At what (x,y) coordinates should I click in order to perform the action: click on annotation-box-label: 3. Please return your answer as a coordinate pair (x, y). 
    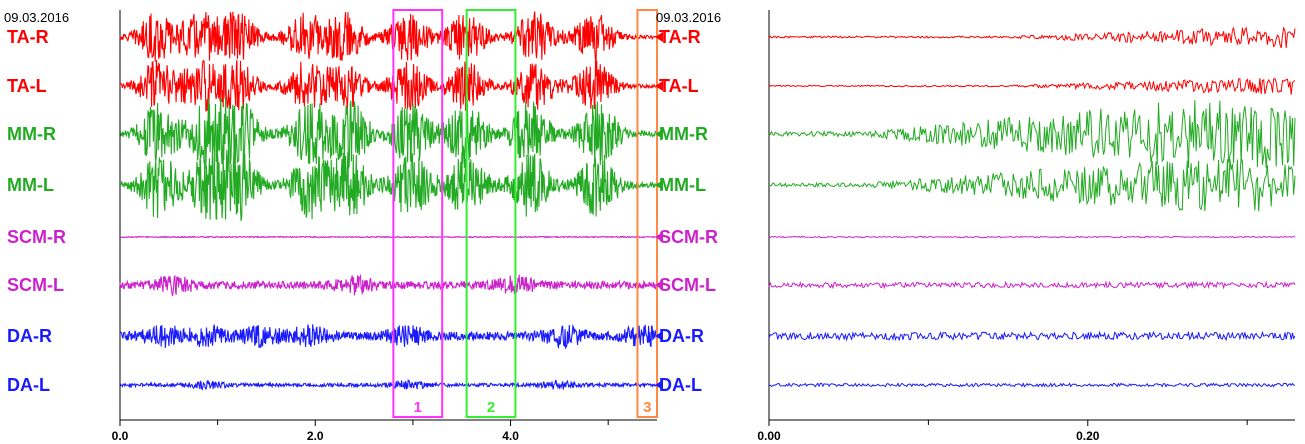
    Looking at the image, I should click on (647, 407).